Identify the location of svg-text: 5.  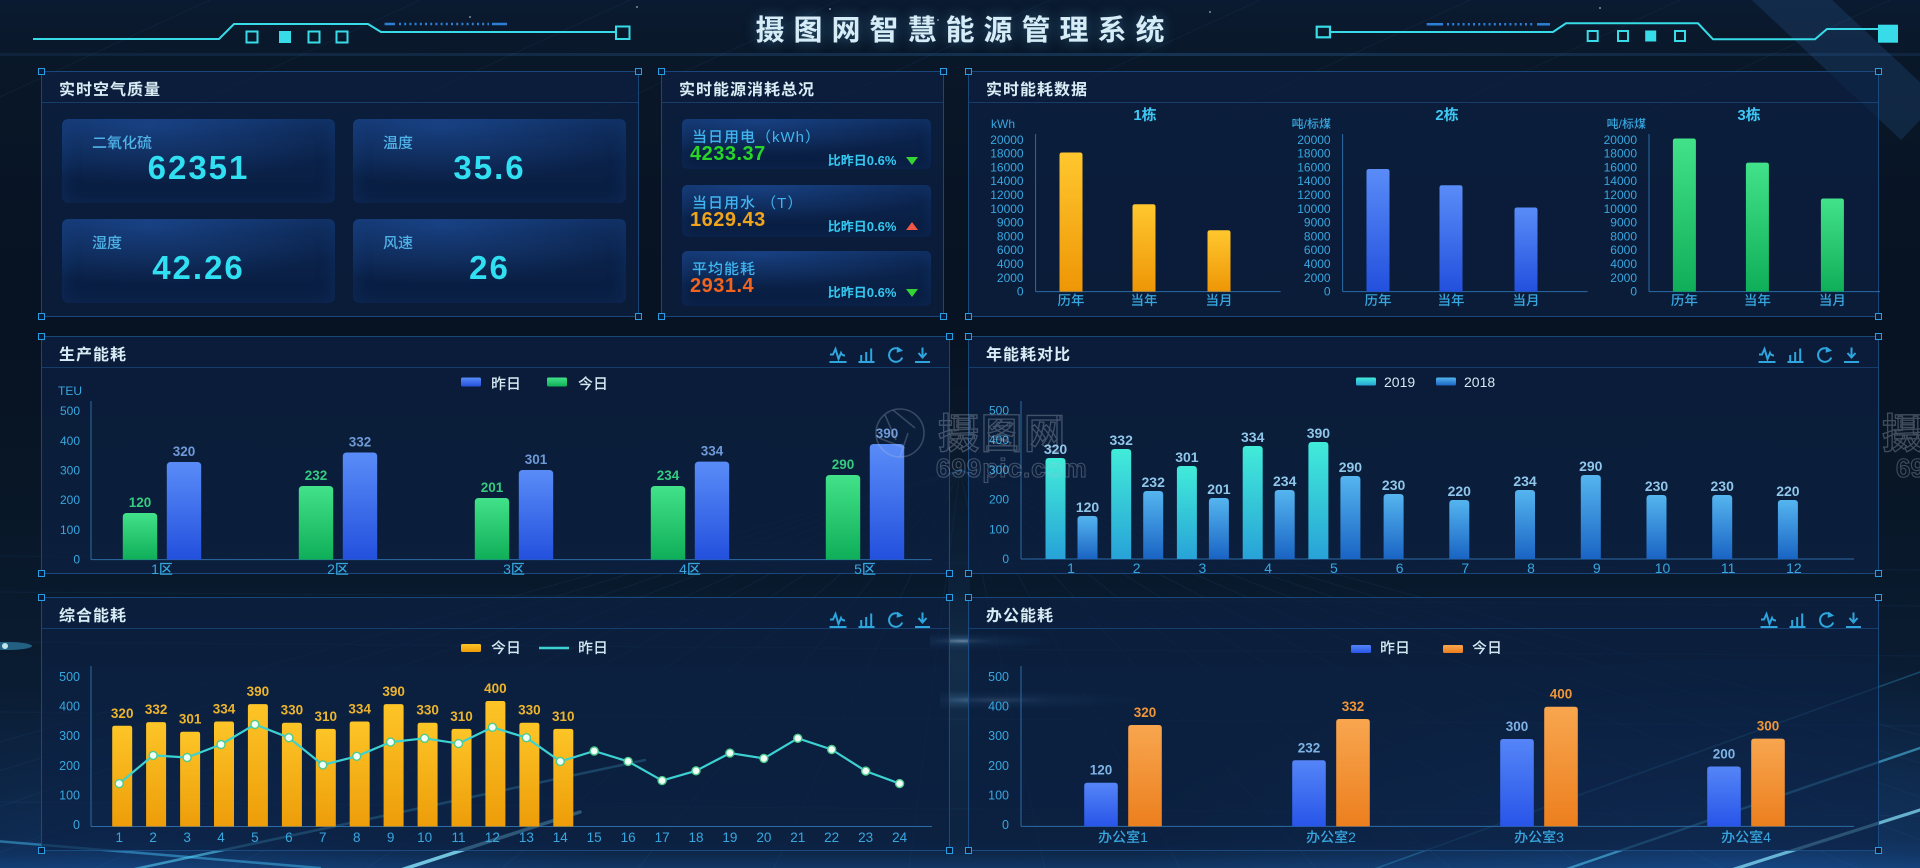
(255, 837).